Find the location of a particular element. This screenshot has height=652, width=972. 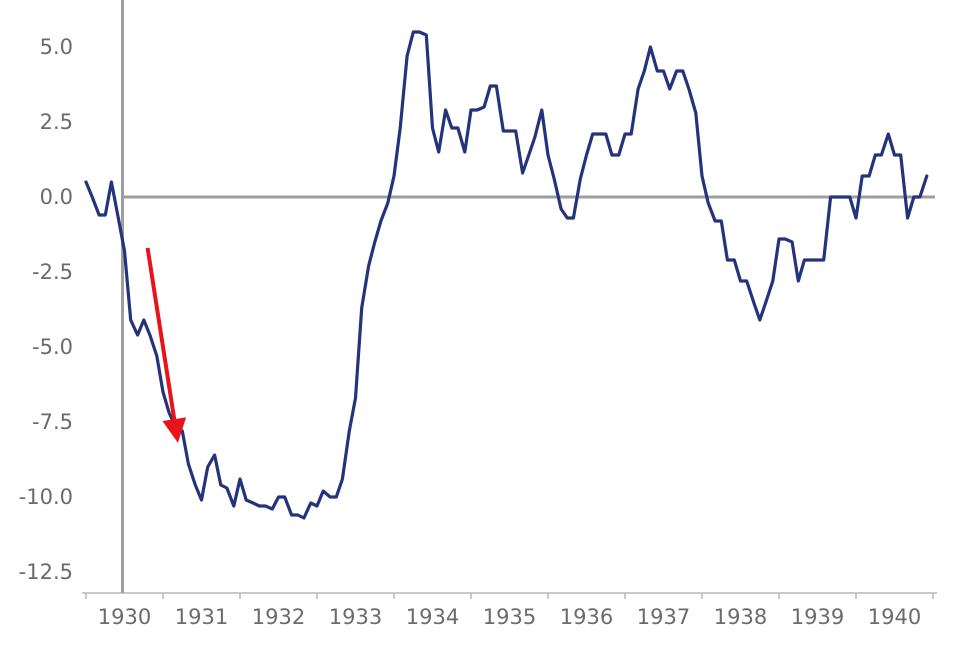

y-tick-label: -5.0 is located at coordinates (52, 347).